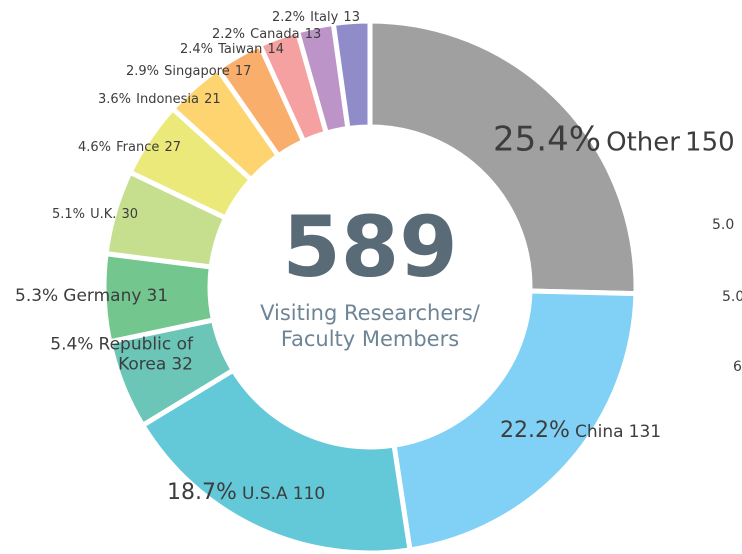  I want to click on slice-name: U.S.A, so click(264, 493).